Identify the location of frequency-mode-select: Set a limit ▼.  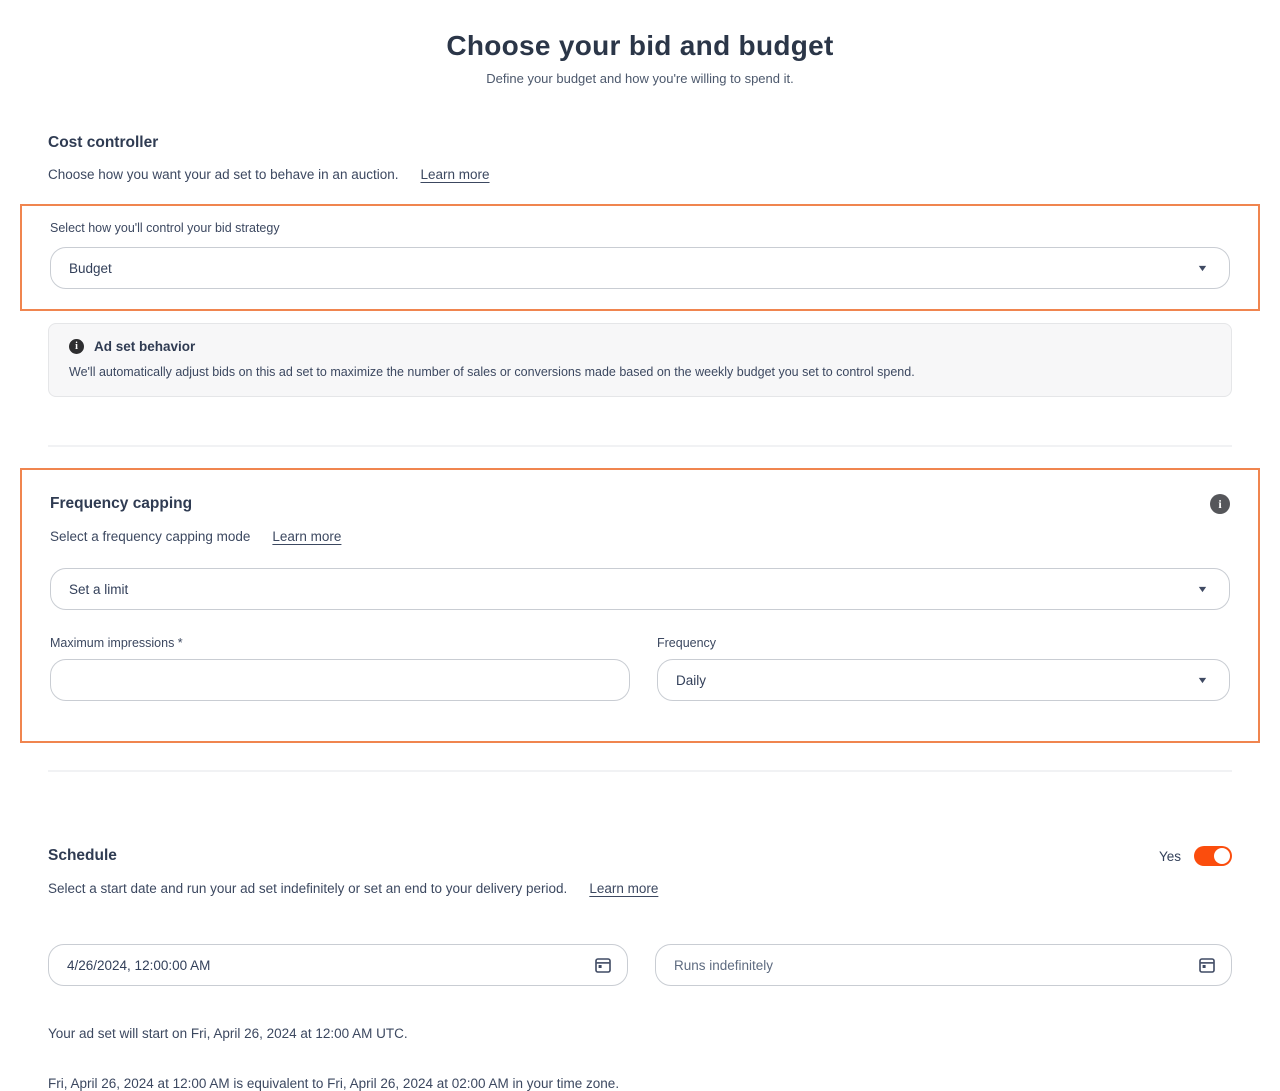
(640, 589).